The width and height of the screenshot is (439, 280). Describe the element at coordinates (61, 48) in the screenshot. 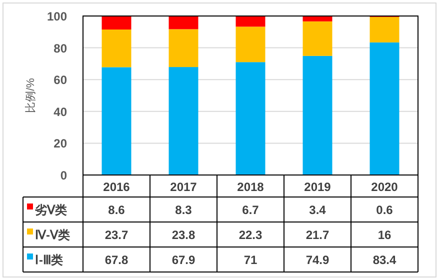

I see `y-tick-label: 80` at that location.